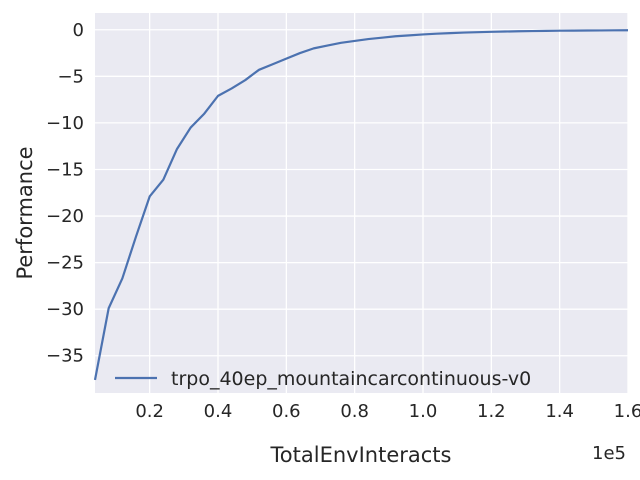 Image resolution: width=640 pixels, height=480 pixels. Describe the element at coordinates (609, 453) in the screenshot. I see `x-axis-offset-label: 1e5` at that location.